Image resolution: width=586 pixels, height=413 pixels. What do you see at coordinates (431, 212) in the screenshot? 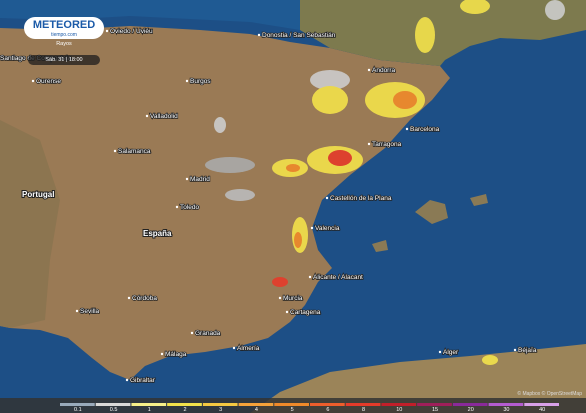
I see `mallorca` at bounding box center [431, 212].